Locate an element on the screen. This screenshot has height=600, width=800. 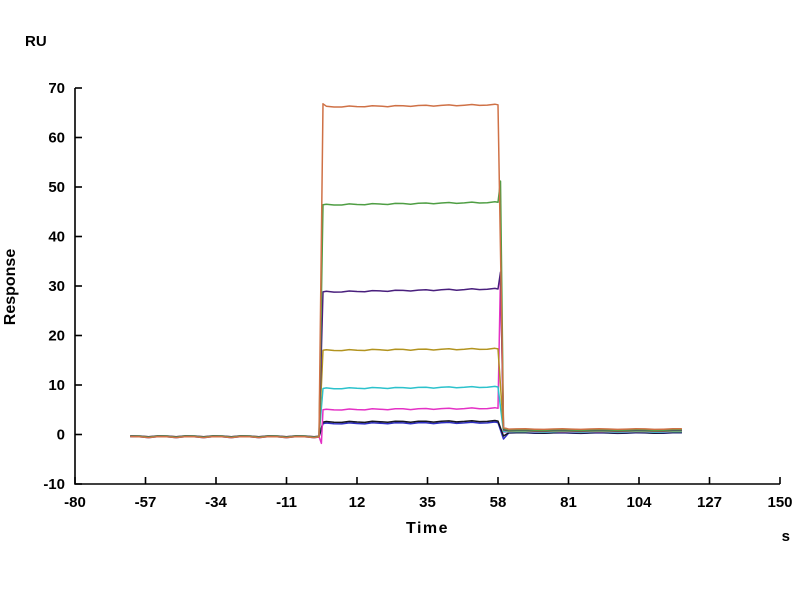
y-tick-label: 60 is located at coordinates (56, 138).